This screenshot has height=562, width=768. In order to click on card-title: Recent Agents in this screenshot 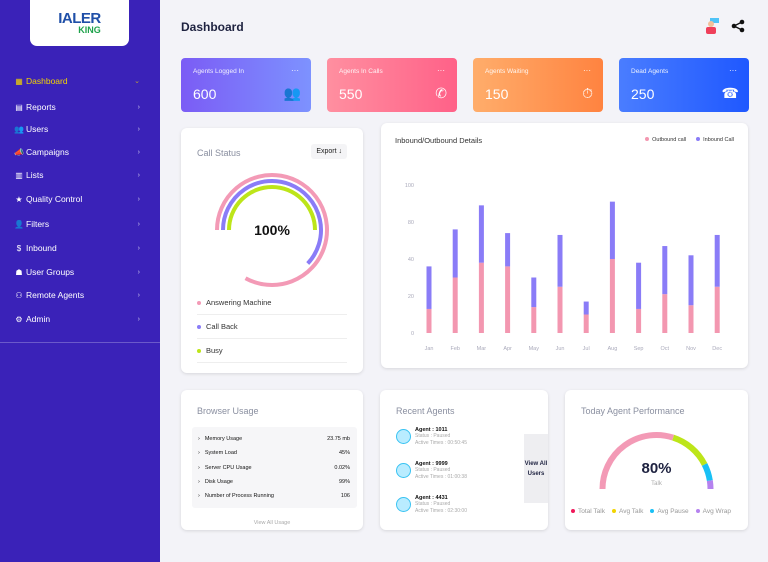, I will do `click(425, 411)`.